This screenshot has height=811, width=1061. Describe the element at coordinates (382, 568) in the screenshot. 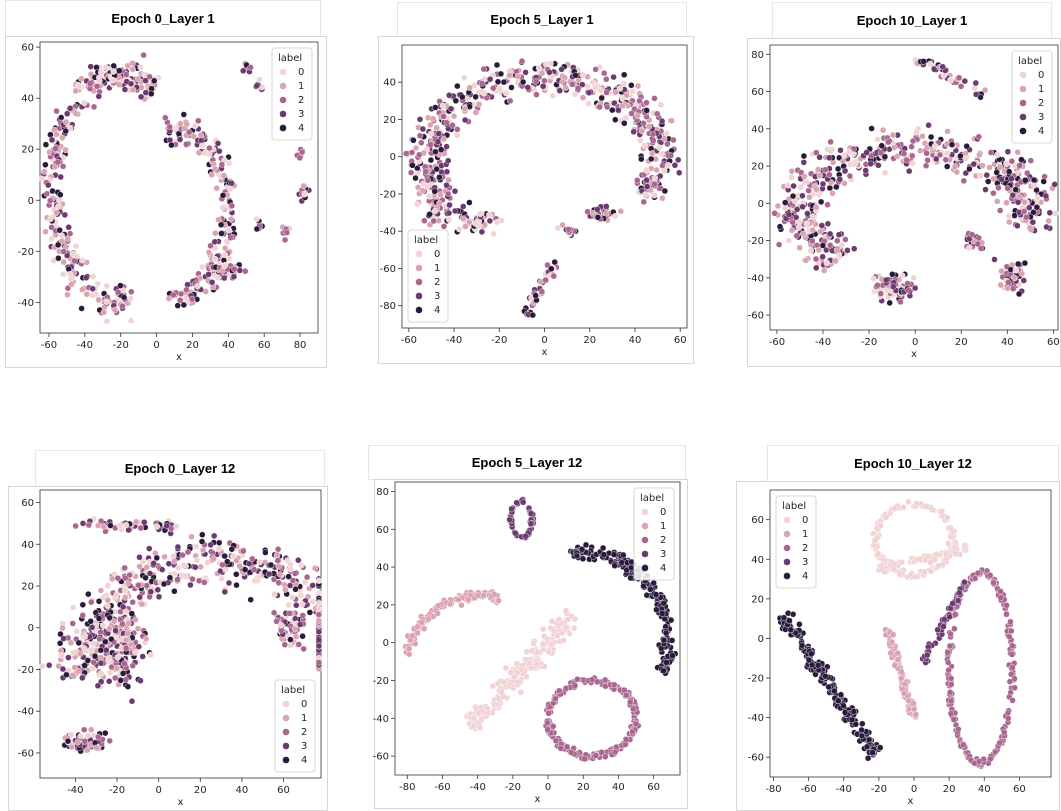

I see `y-tick-label: 40` at that location.